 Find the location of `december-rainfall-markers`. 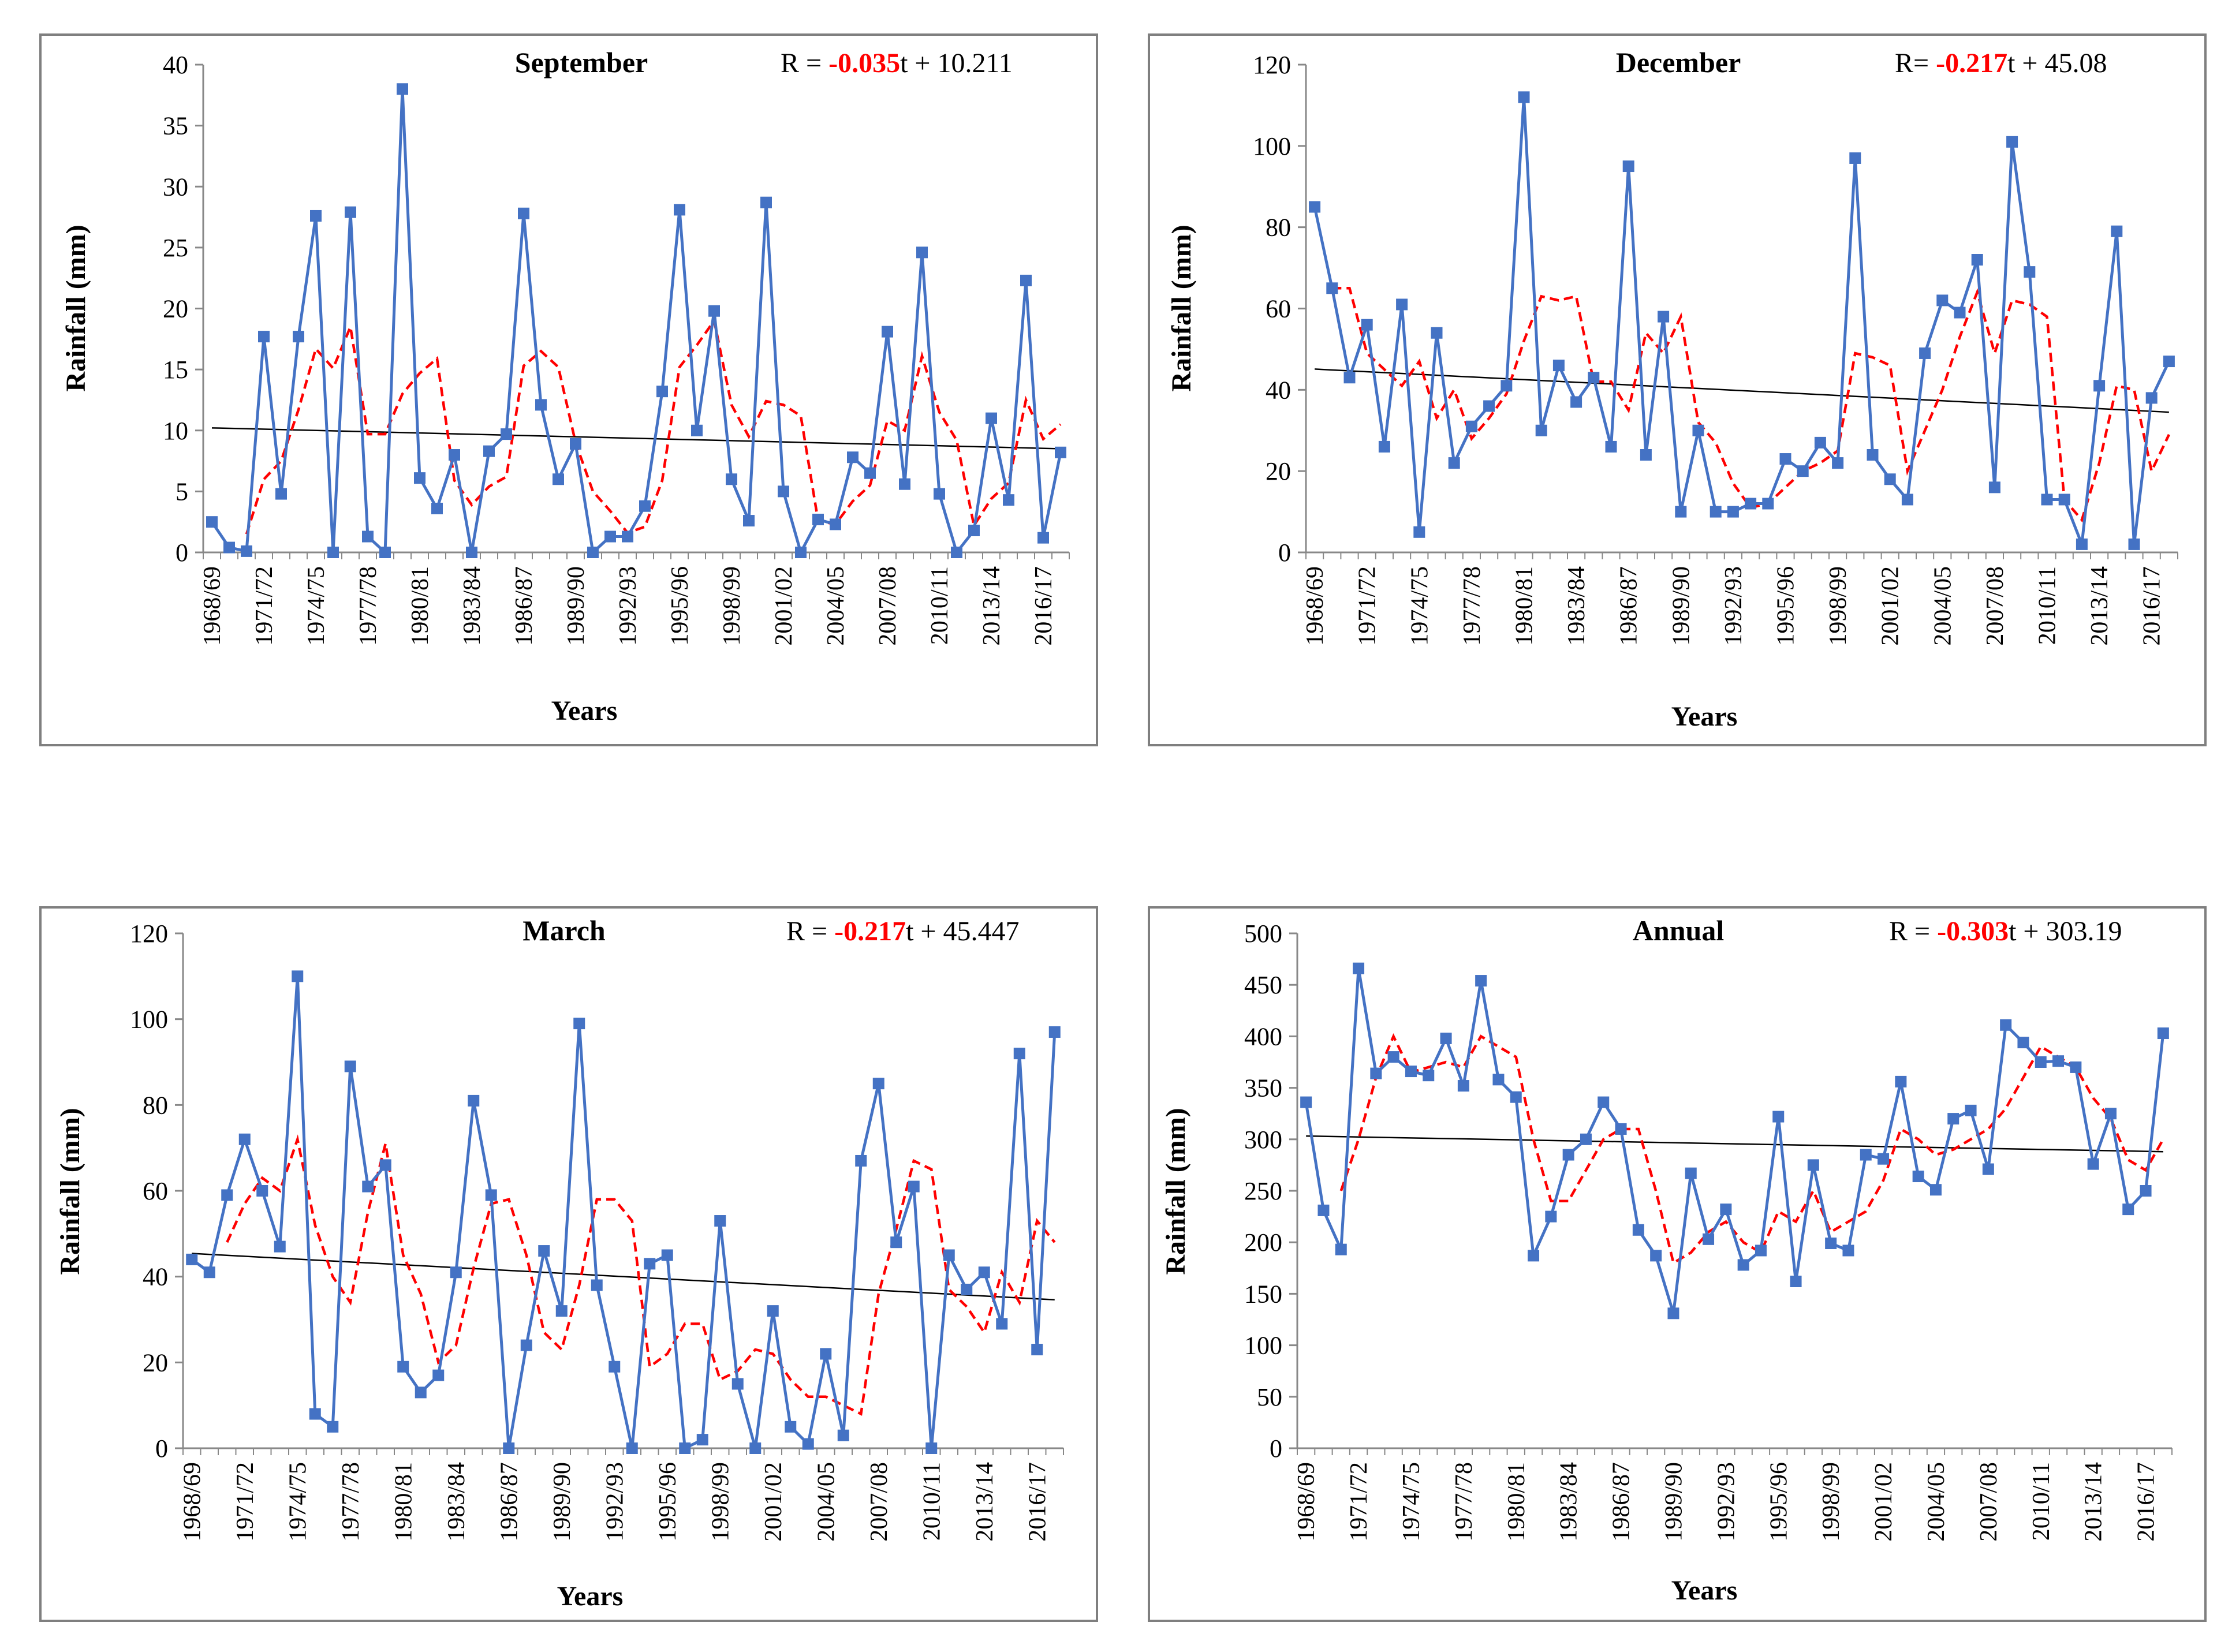

december-rainfall-markers is located at coordinates (1742, 320).